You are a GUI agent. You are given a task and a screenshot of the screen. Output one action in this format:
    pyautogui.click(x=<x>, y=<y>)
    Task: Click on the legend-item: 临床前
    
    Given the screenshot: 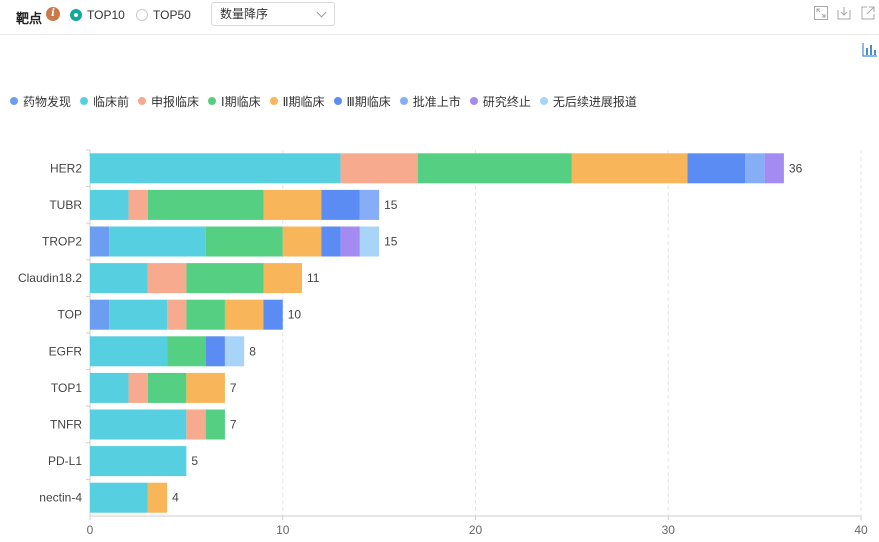 What is the action you would take?
    pyautogui.click(x=104, y=101)
    